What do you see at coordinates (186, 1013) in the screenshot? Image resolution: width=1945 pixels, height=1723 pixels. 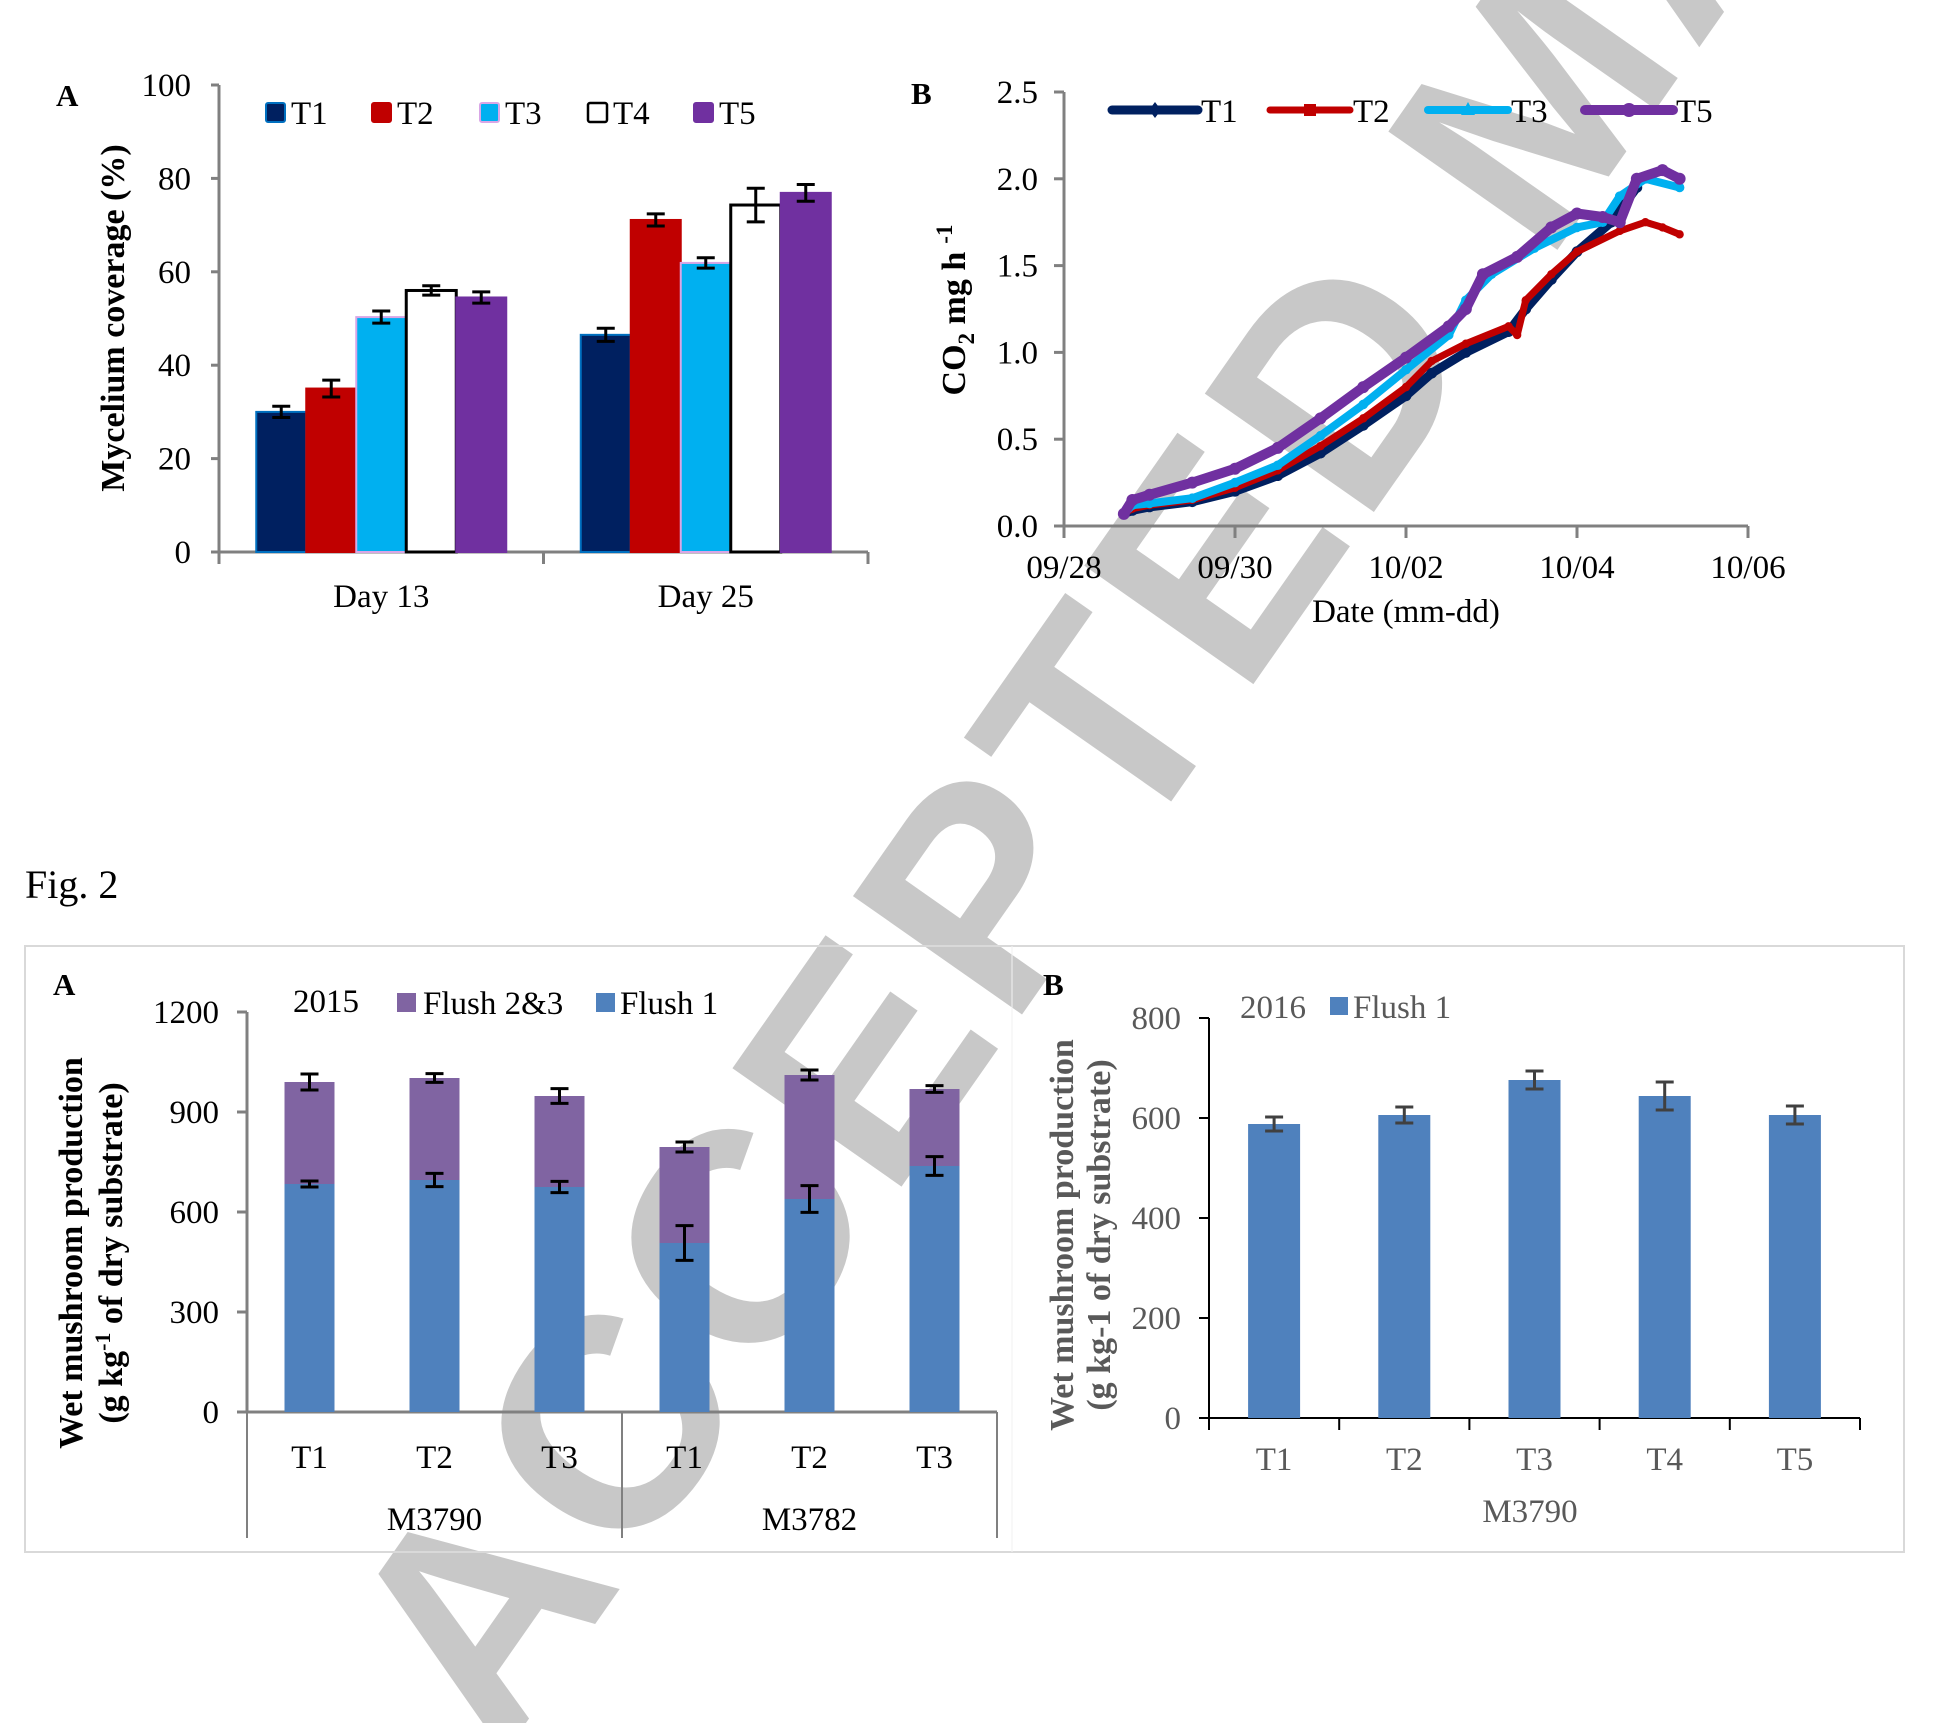 I see `y-tick-label: 1200` at bounding box center [186, 1013].